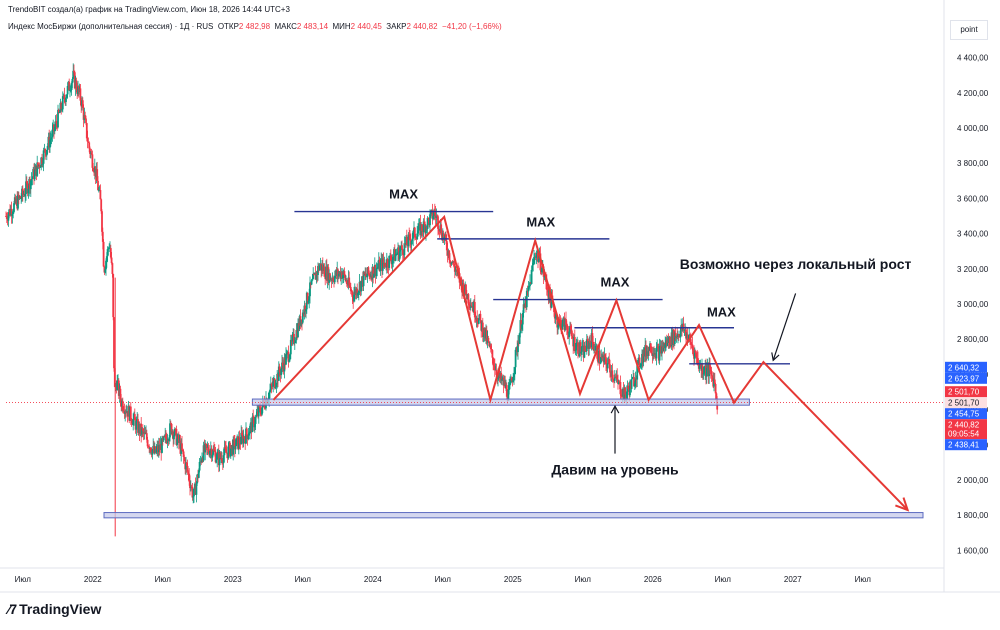 Image resolution: width=1000 pixels, height=630 pixels. I want to click on x-tick-label: 2027, so click(793, 579).